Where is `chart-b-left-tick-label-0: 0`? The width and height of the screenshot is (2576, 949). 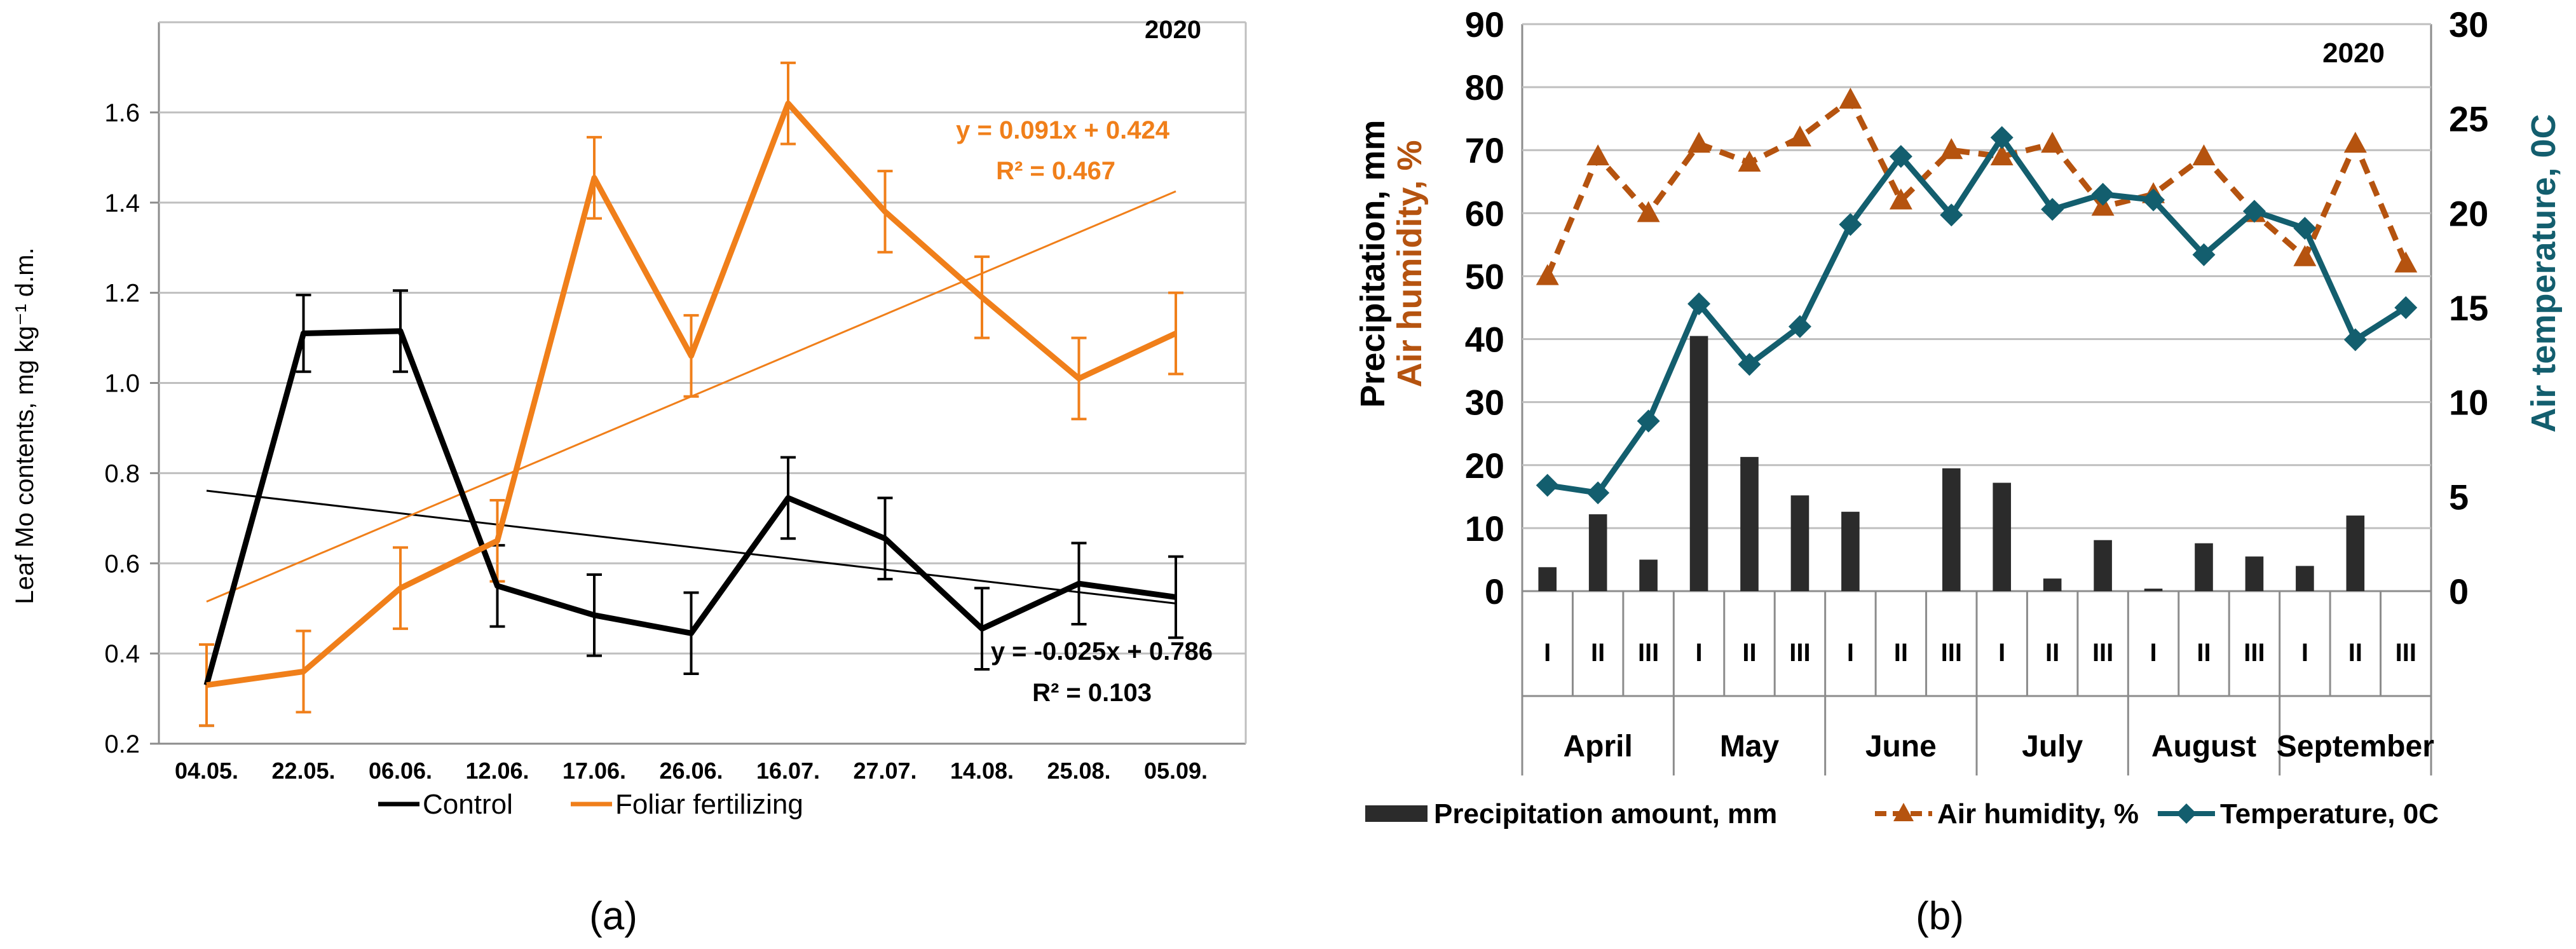
chart-b-left-tick-label-0: 0 is located at coordinates (1494, 591).